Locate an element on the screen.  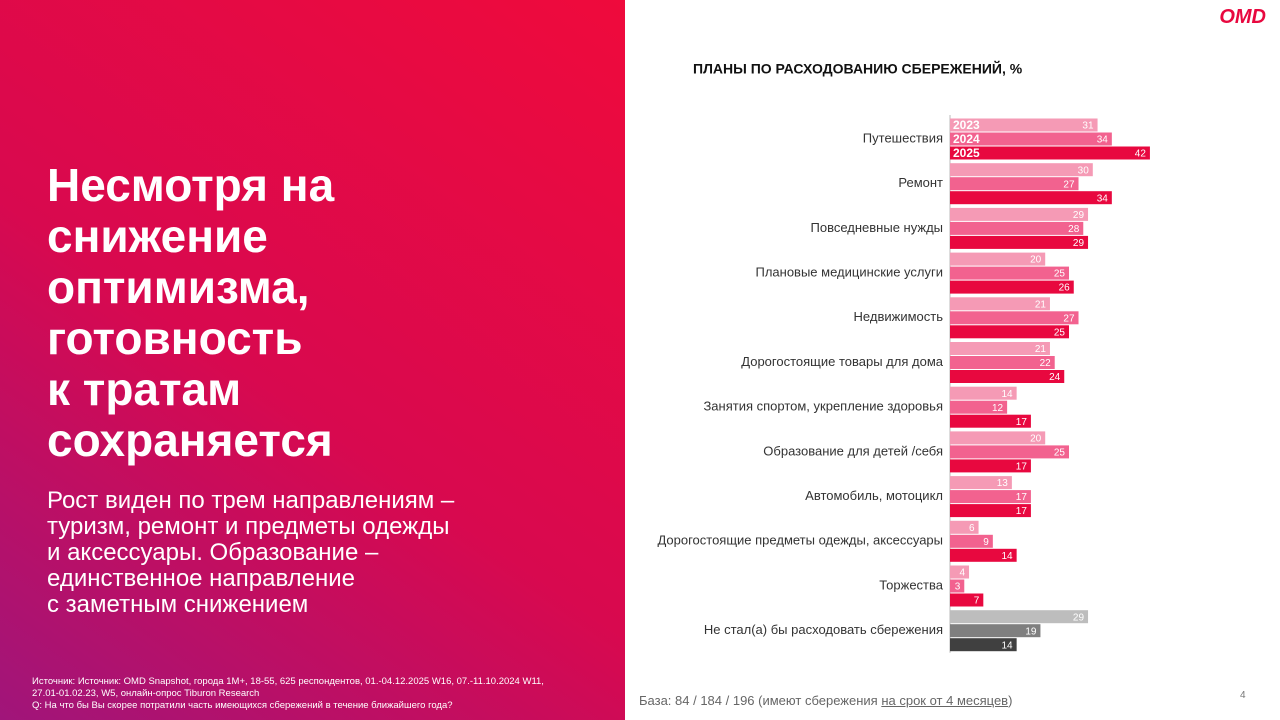
subtitle-line: туризм, ремонт и предметы одежды is located at coordinates (248, 526).